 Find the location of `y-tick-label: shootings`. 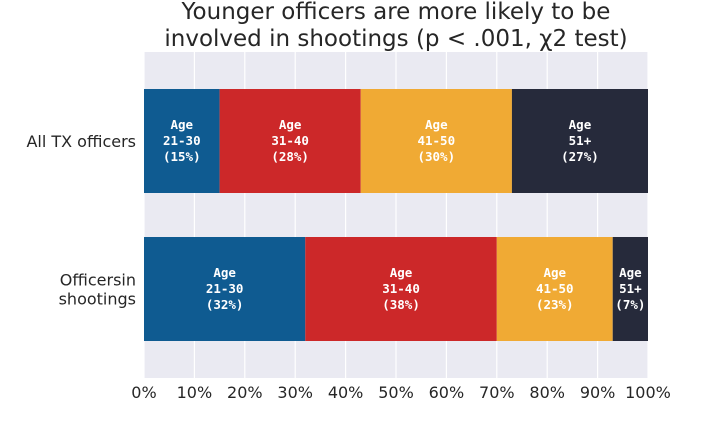

y-tick-label: shootings is located at coordinates (97, 299).